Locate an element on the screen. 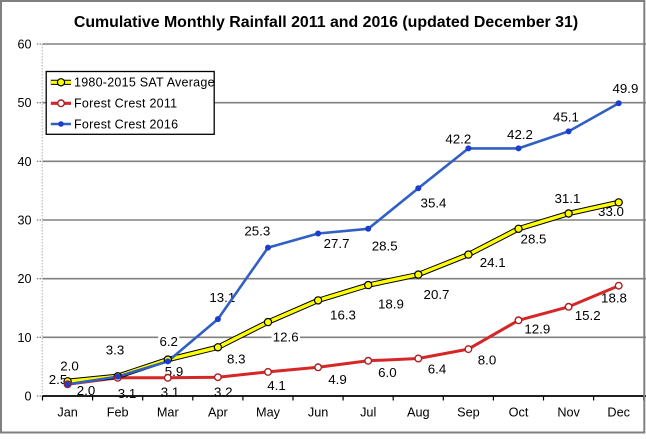 The width and height of the screenshot is (646, 439). svg-text: 20.7 is located at coordinates (437, 294).